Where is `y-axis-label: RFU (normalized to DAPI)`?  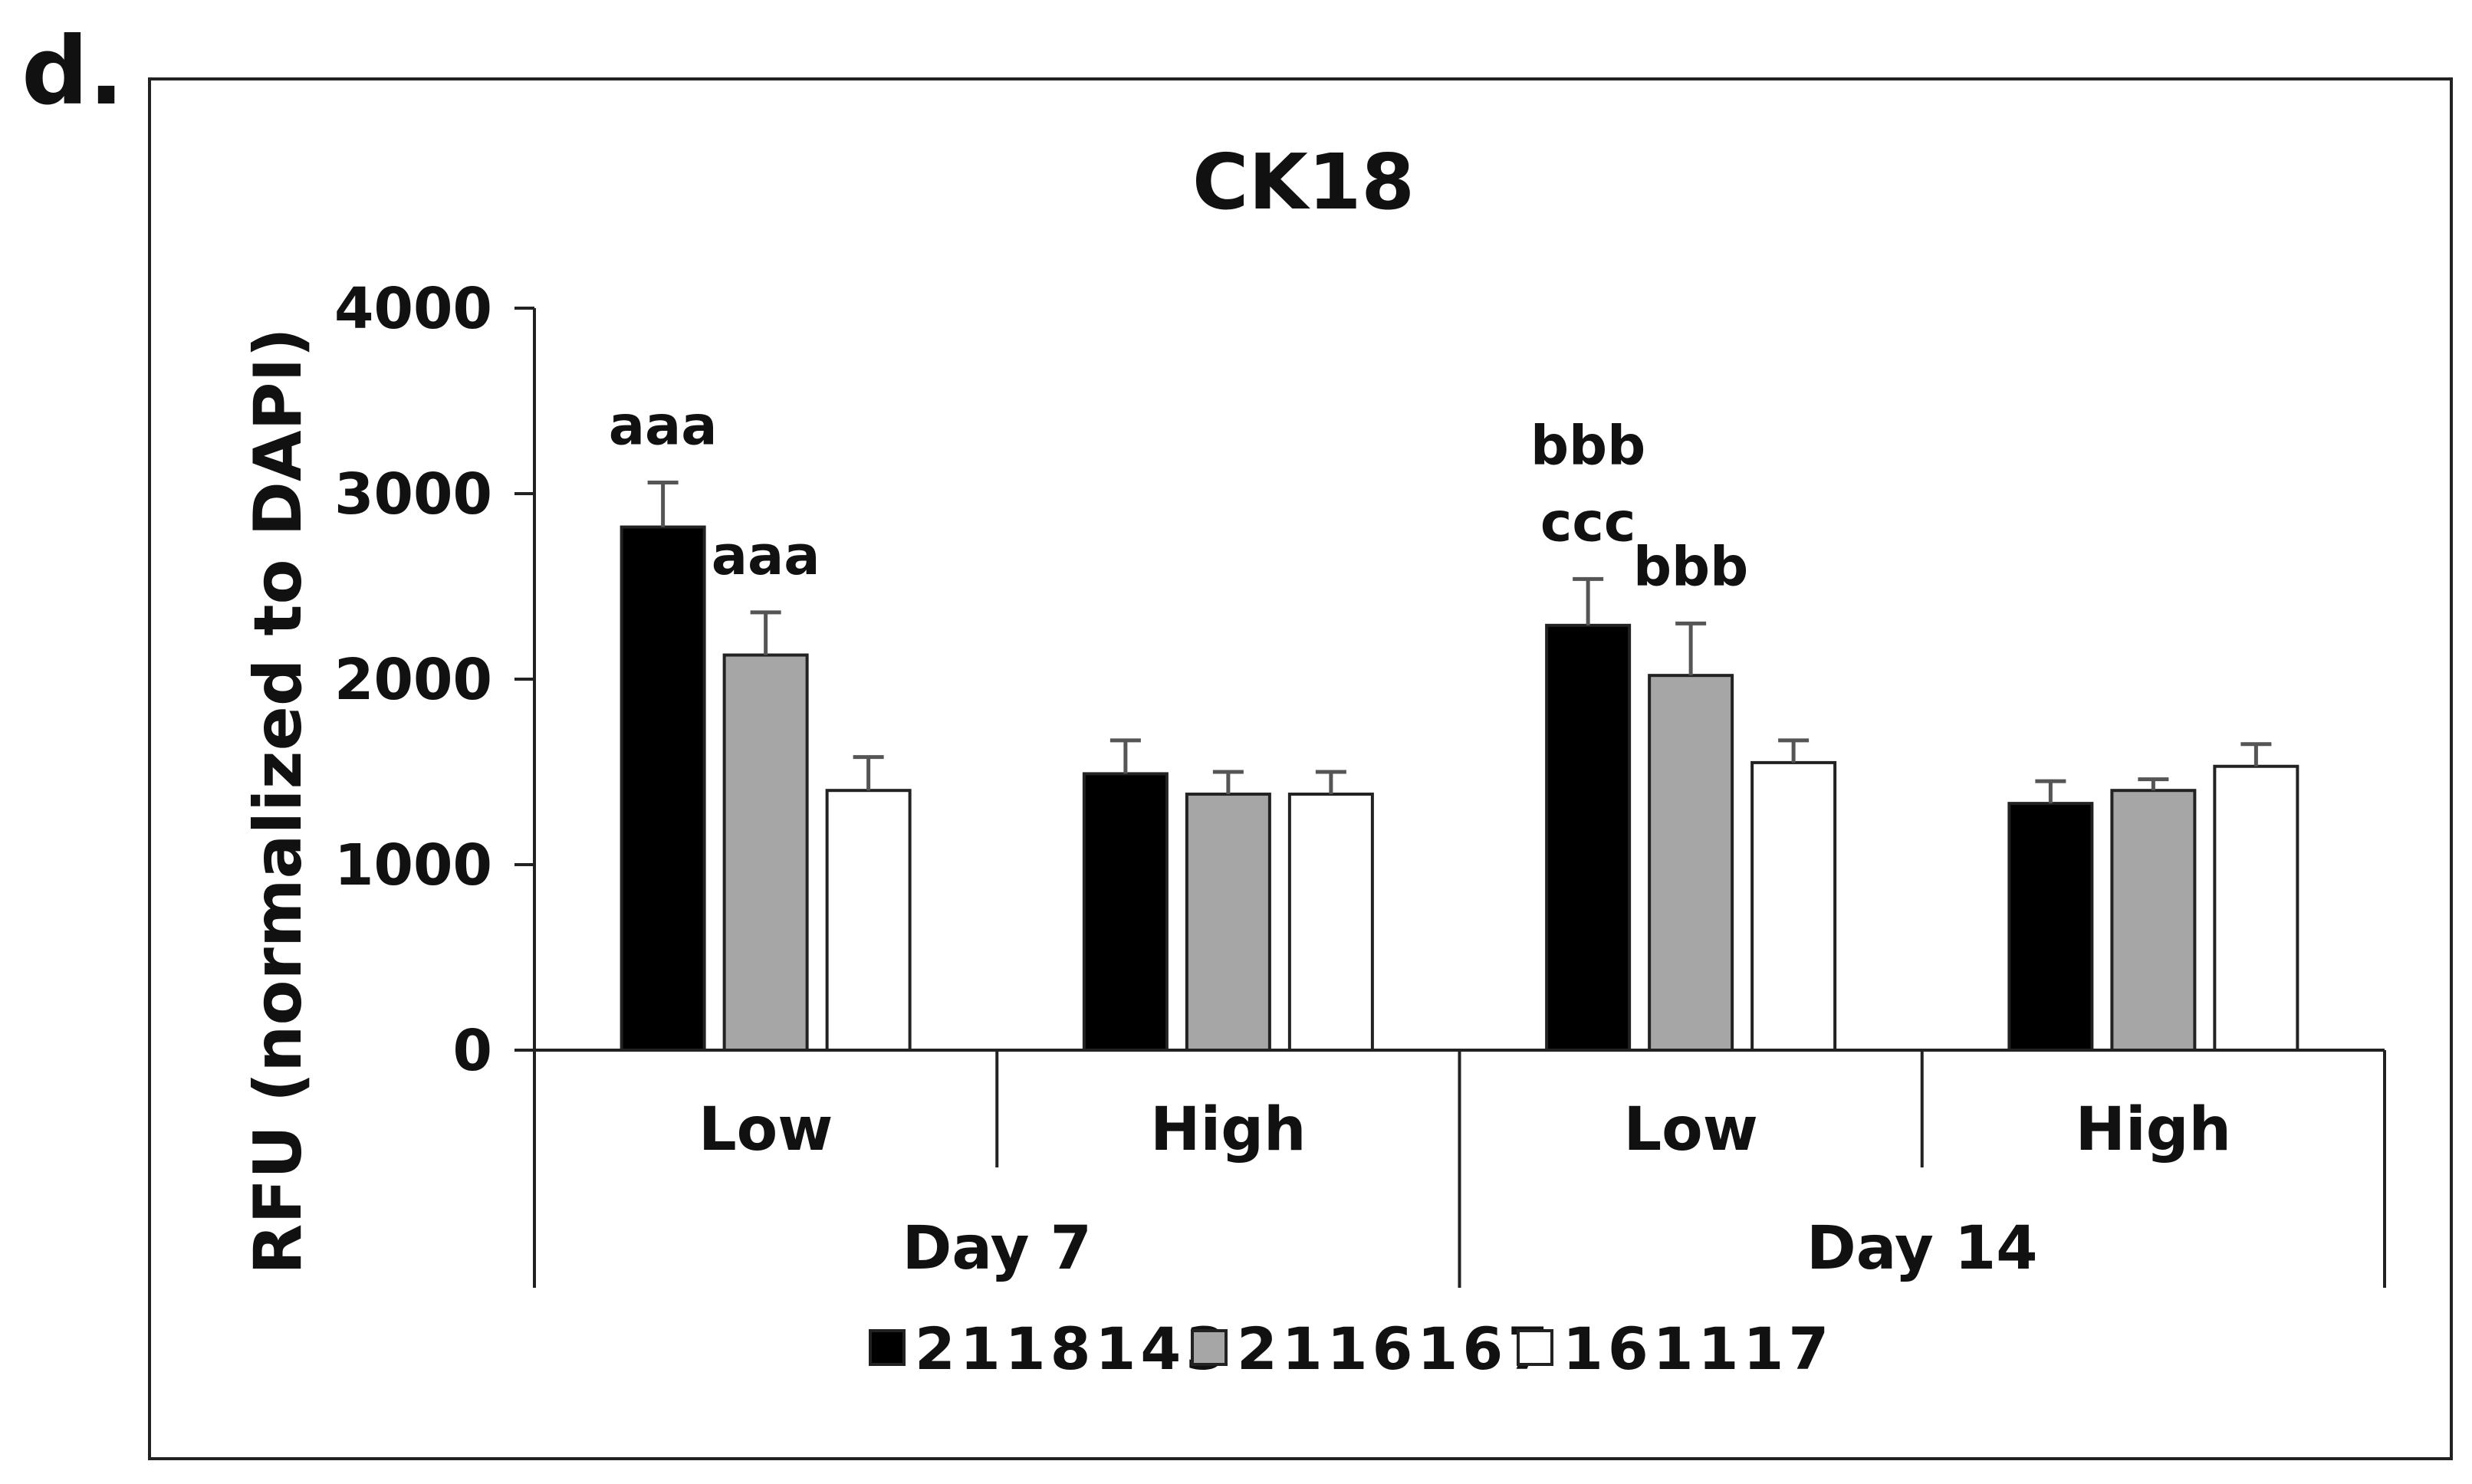
y-axis-label: RFU (normalized to DAPI) is located at coordinates (278, 801).